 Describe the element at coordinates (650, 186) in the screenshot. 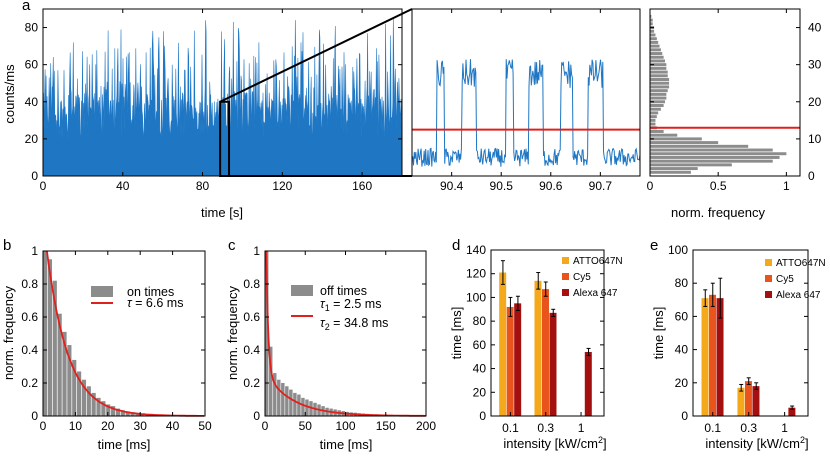

I see `hist-xtick-label: 0` at that location.